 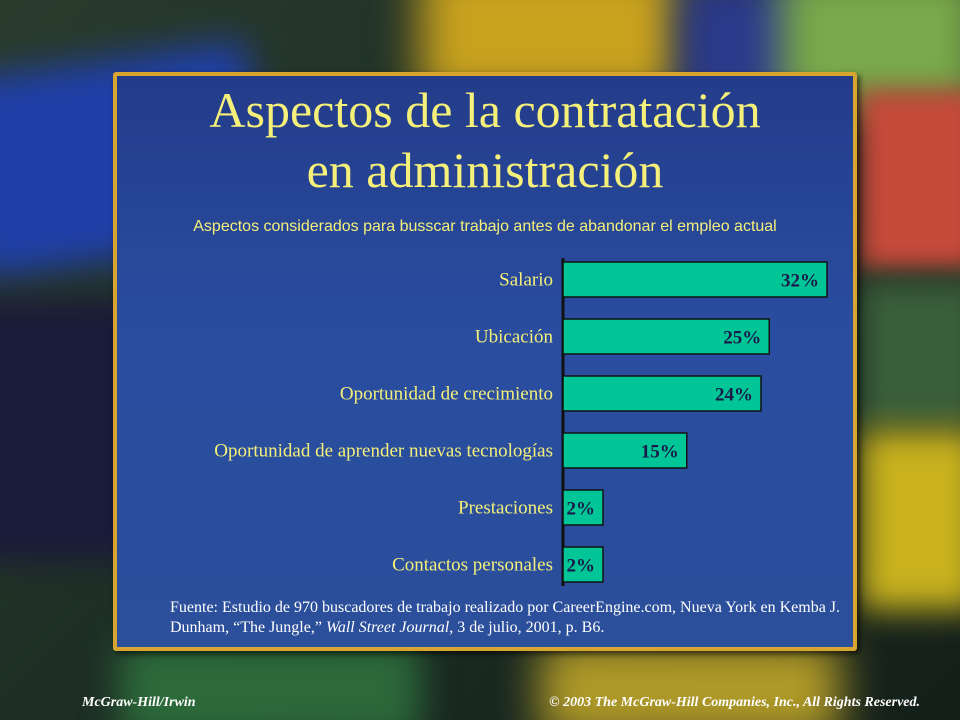 What do you see at coordinates (485, 170) in the screenshot?
I see `title-line-2: en administración` at bounding box center [485, 170].